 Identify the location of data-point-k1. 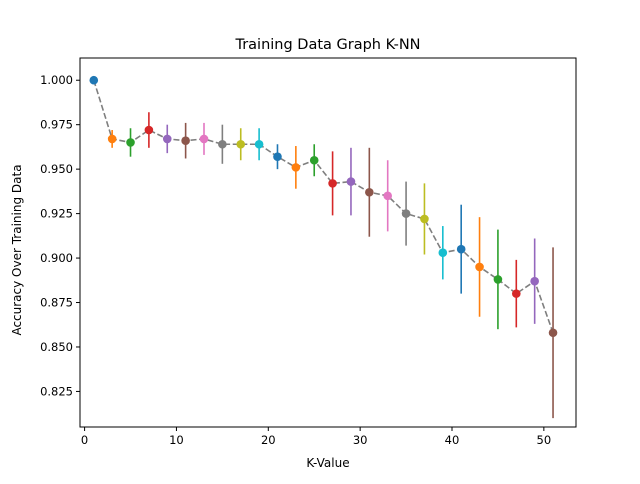
(94, 80).